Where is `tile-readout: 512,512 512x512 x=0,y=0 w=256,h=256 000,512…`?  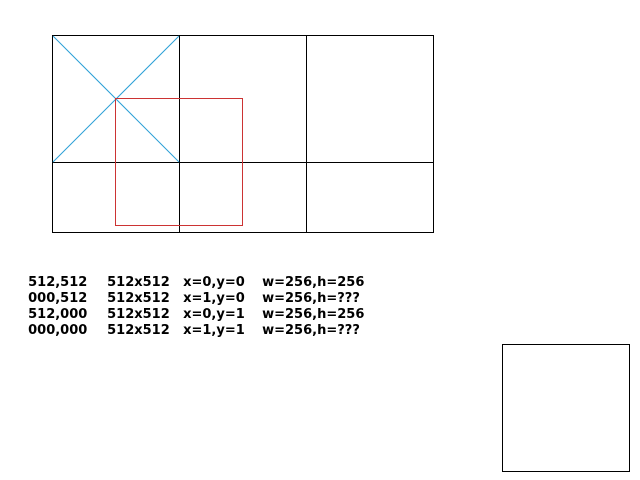 tile-readout: 512,512 512x512 x=0,y=0 w=256,h=256 000,512… is located at coordinates (187, 298).